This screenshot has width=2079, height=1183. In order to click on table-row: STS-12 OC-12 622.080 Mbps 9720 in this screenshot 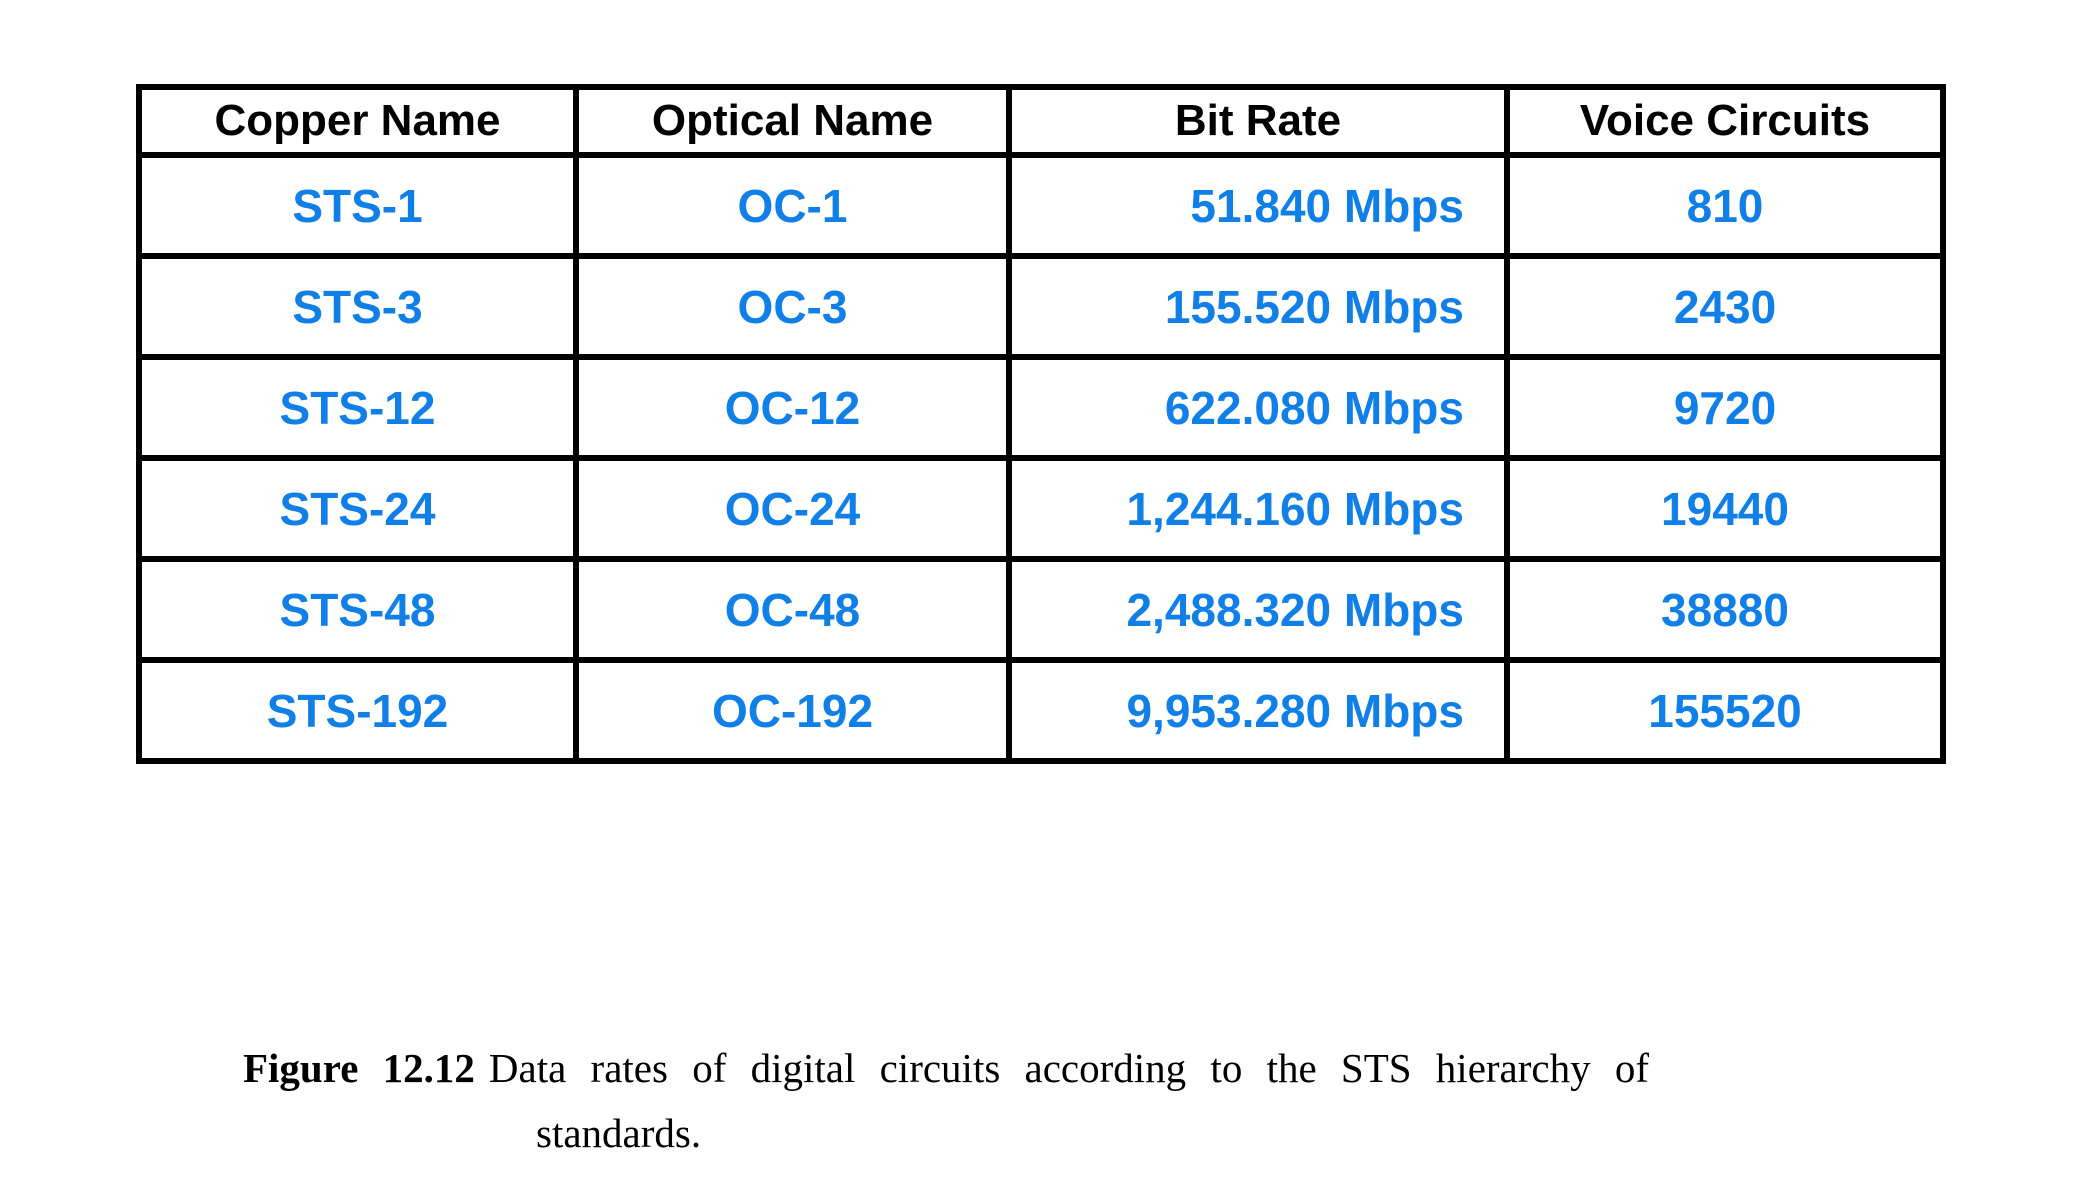, I will do `click(1041, 407)`.